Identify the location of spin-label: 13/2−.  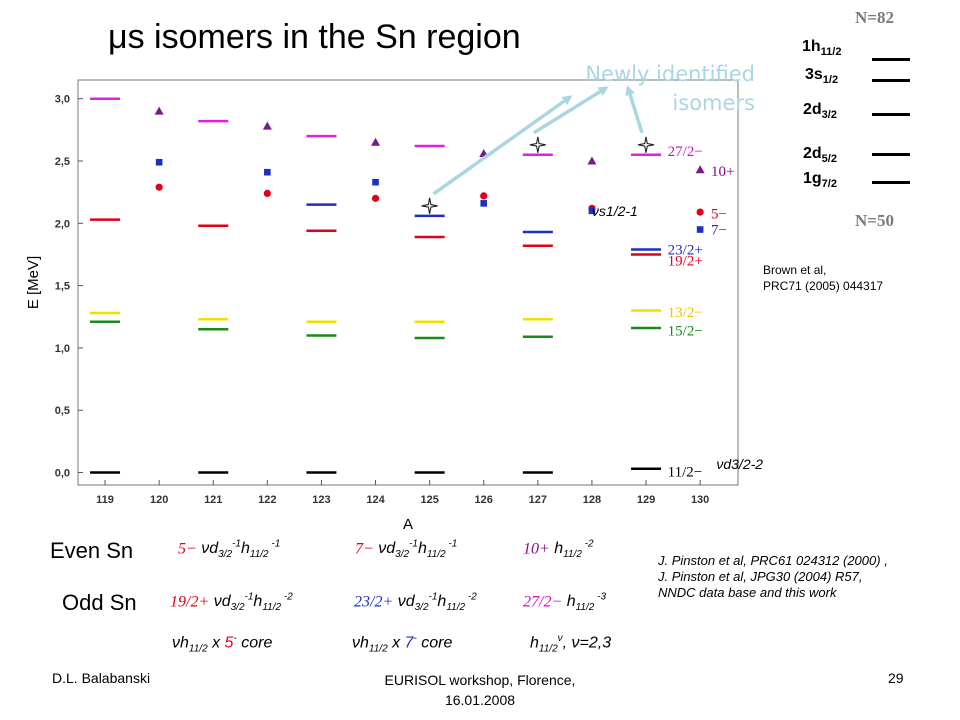
(685, 313).